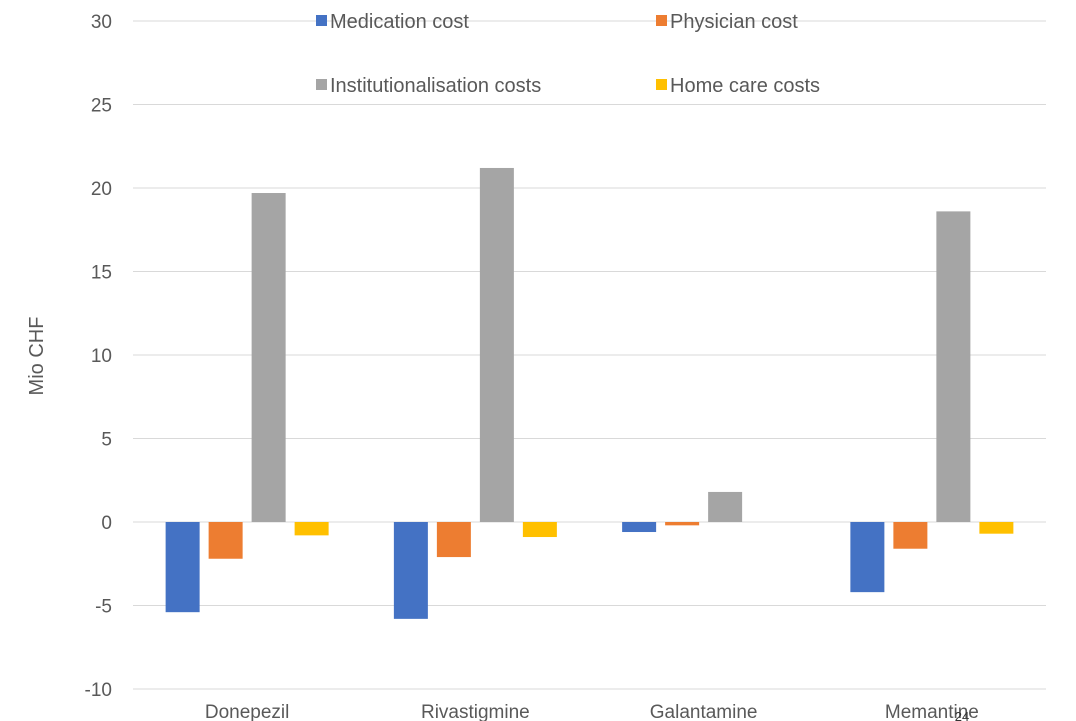  What do you see at coordinates (704, 711) in the screenshot?
I see `x-tick-label: Galantamine` at bounding box center [704, 711].